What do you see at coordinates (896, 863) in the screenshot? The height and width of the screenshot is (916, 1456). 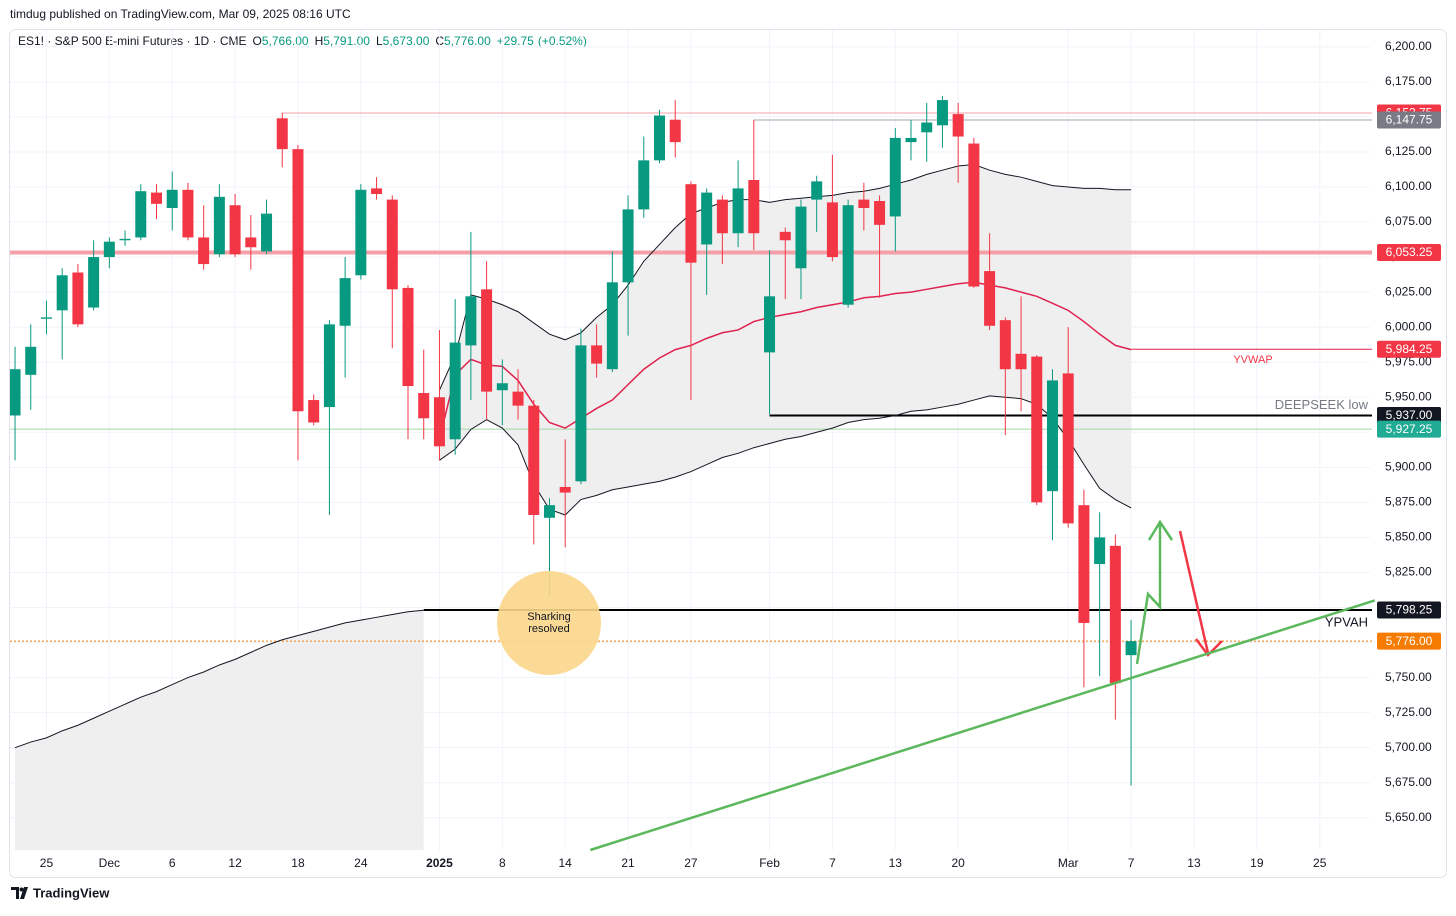 I see `x-tick-label: 13` at bounding box center [896, 863].